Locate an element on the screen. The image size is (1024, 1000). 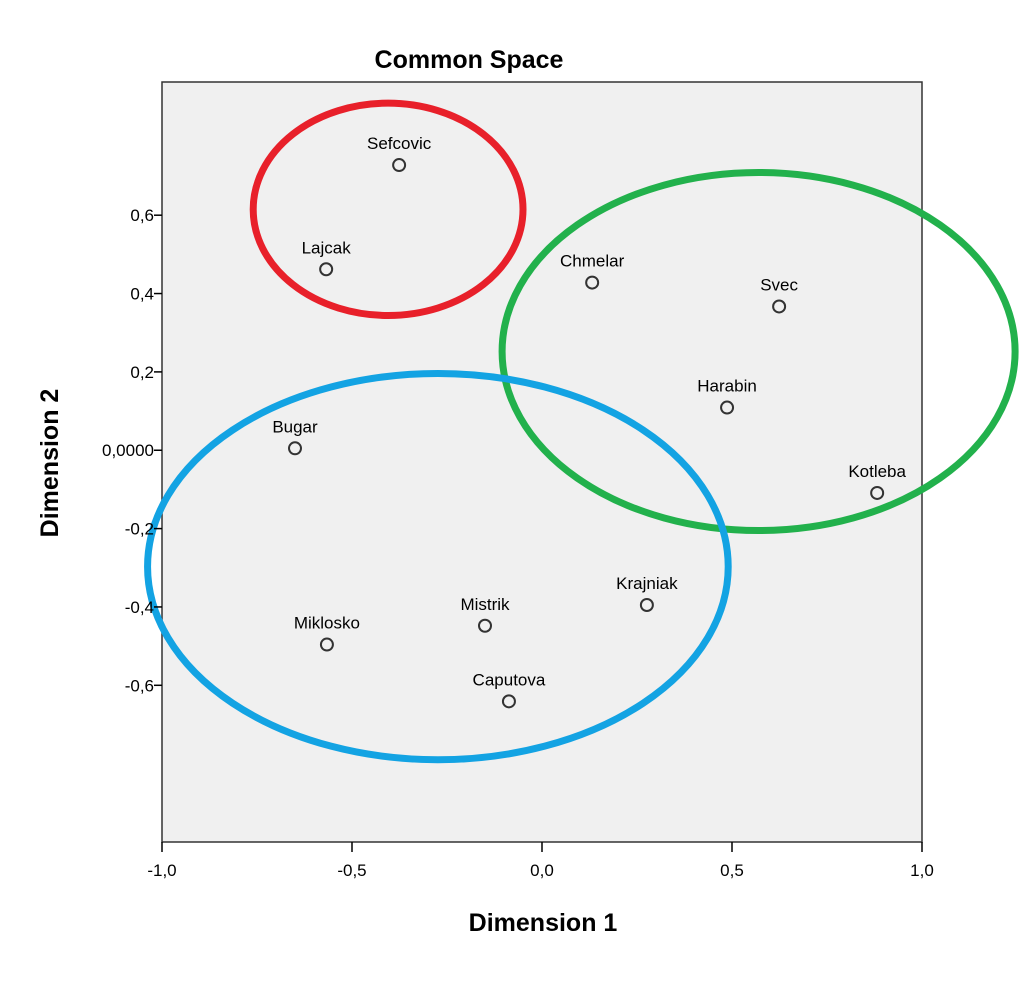
cluster-ellipse is located at coordinates (388, 209).